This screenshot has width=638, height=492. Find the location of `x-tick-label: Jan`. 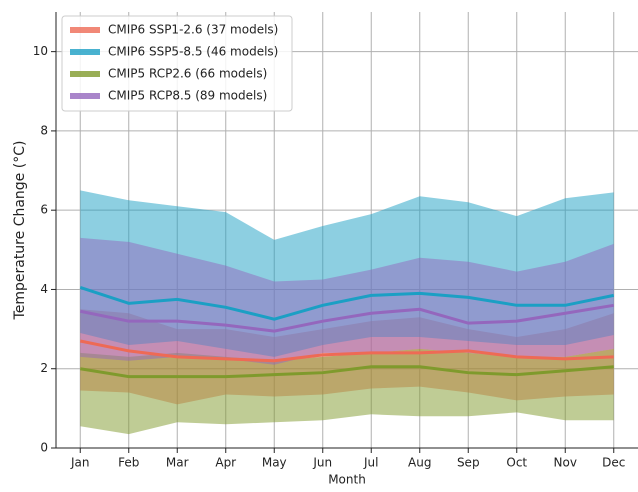

x-tick-label: Jan is located at coordinates (80, 463).